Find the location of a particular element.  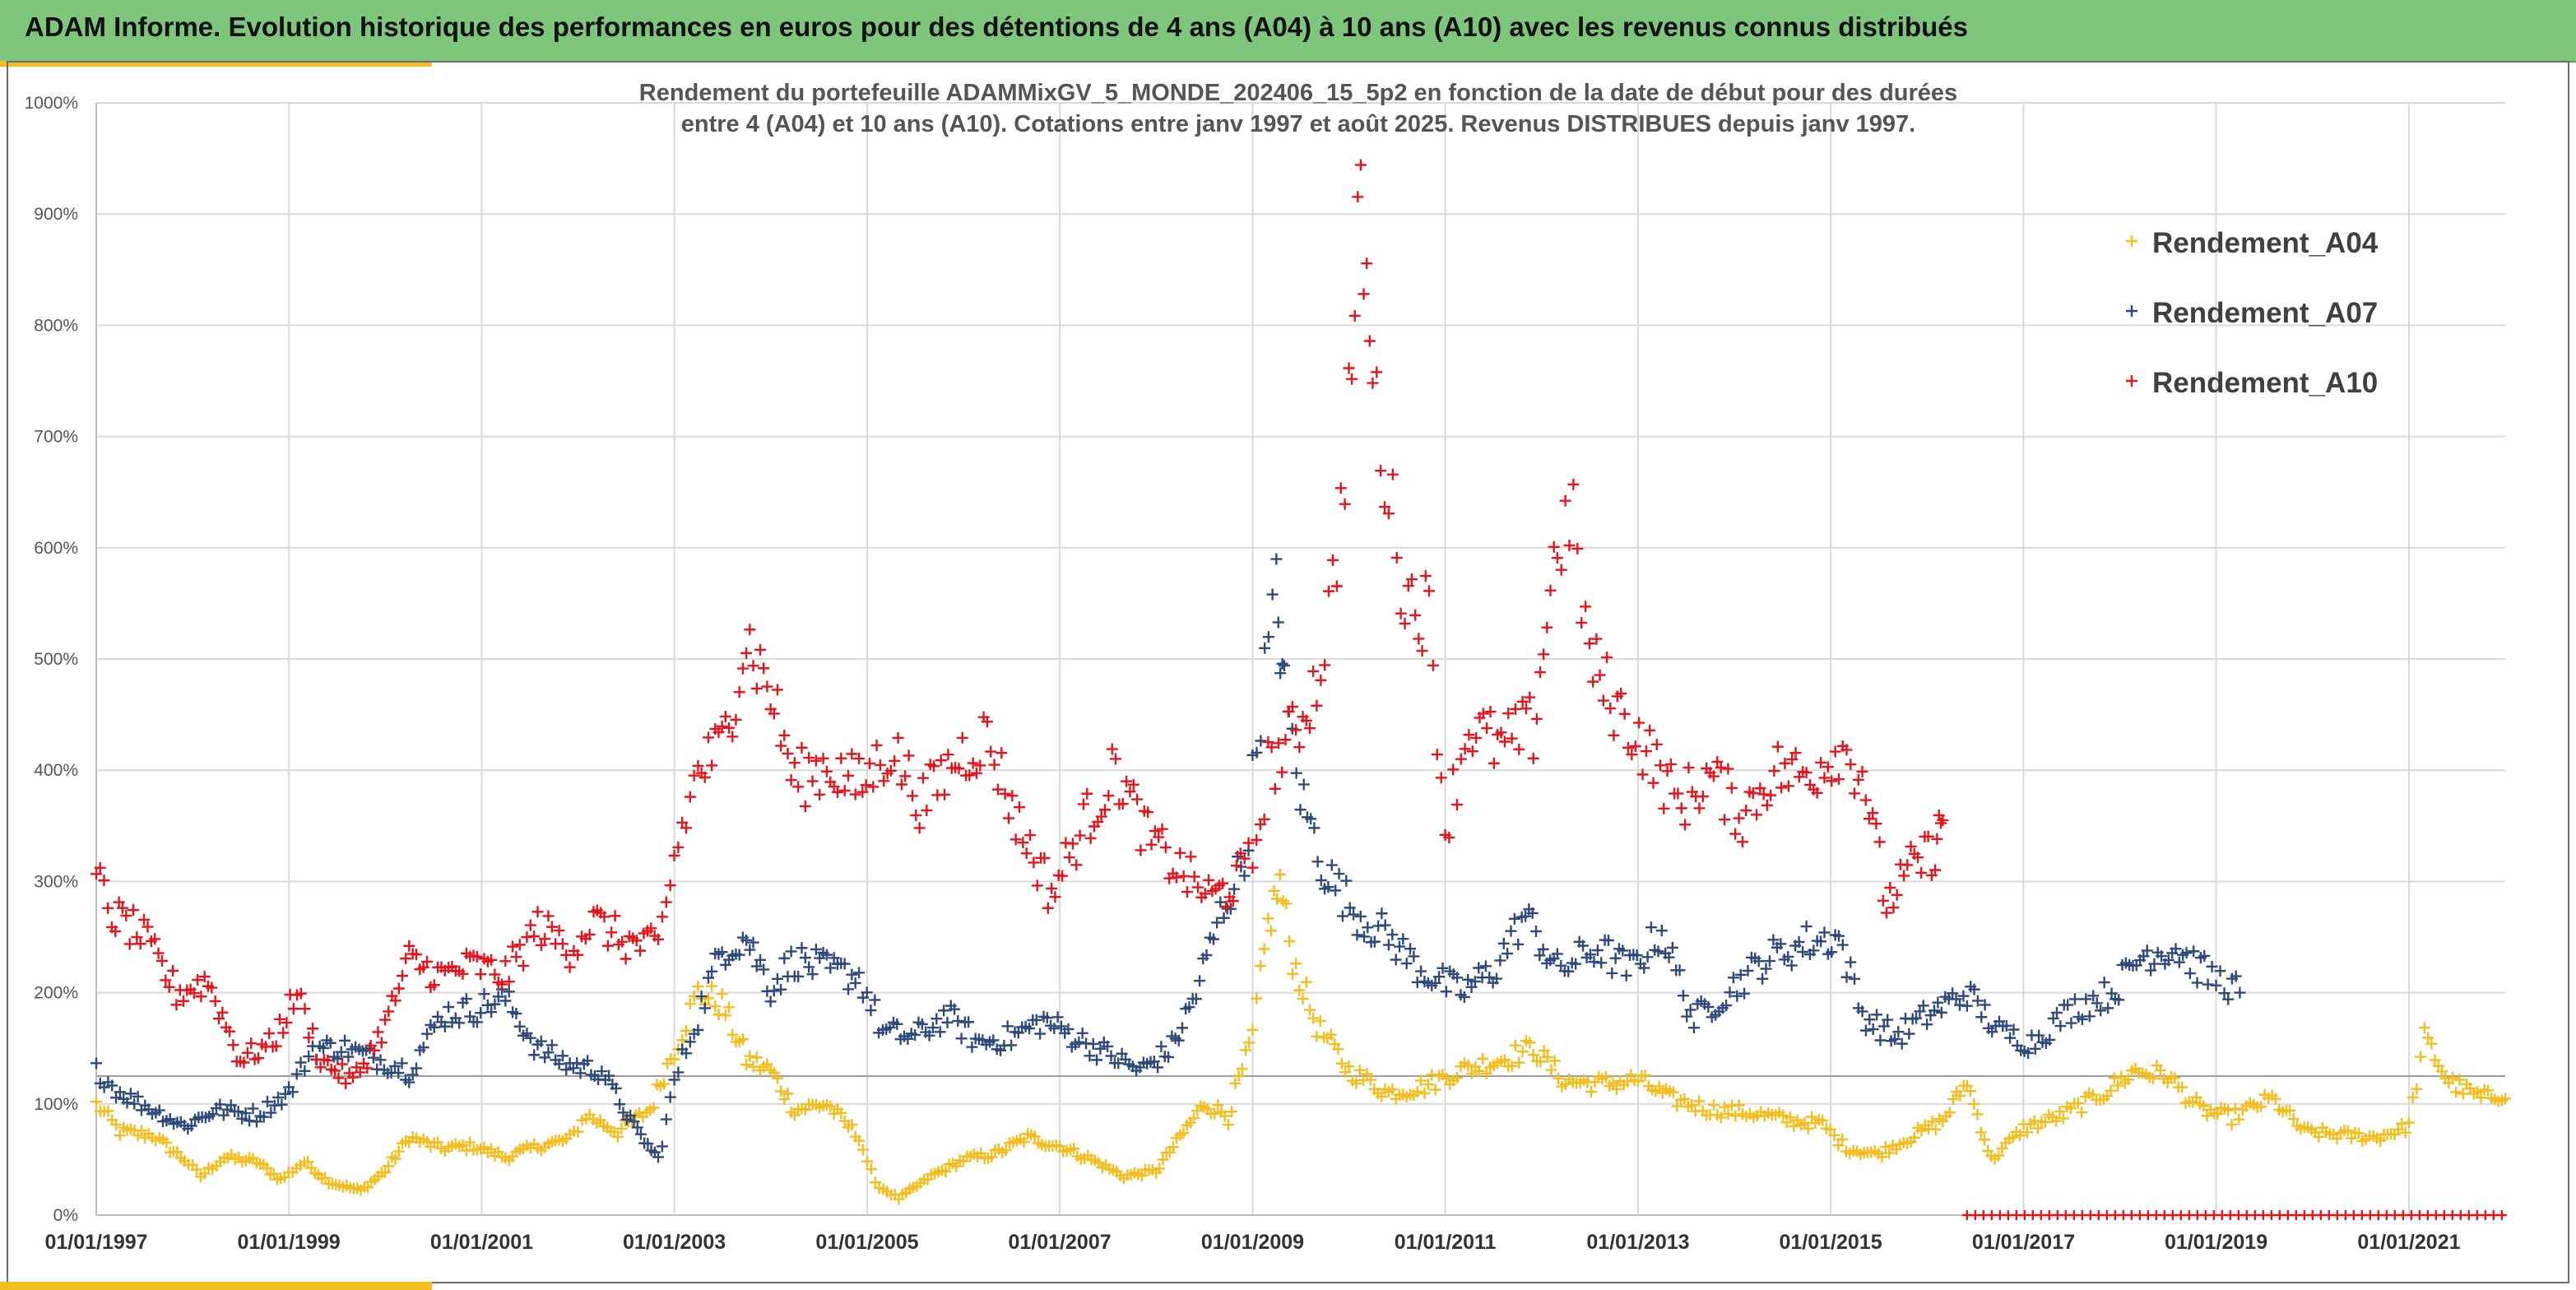

x-tick-label: 01/01/2021 is located at coordinates (2408, 1242).